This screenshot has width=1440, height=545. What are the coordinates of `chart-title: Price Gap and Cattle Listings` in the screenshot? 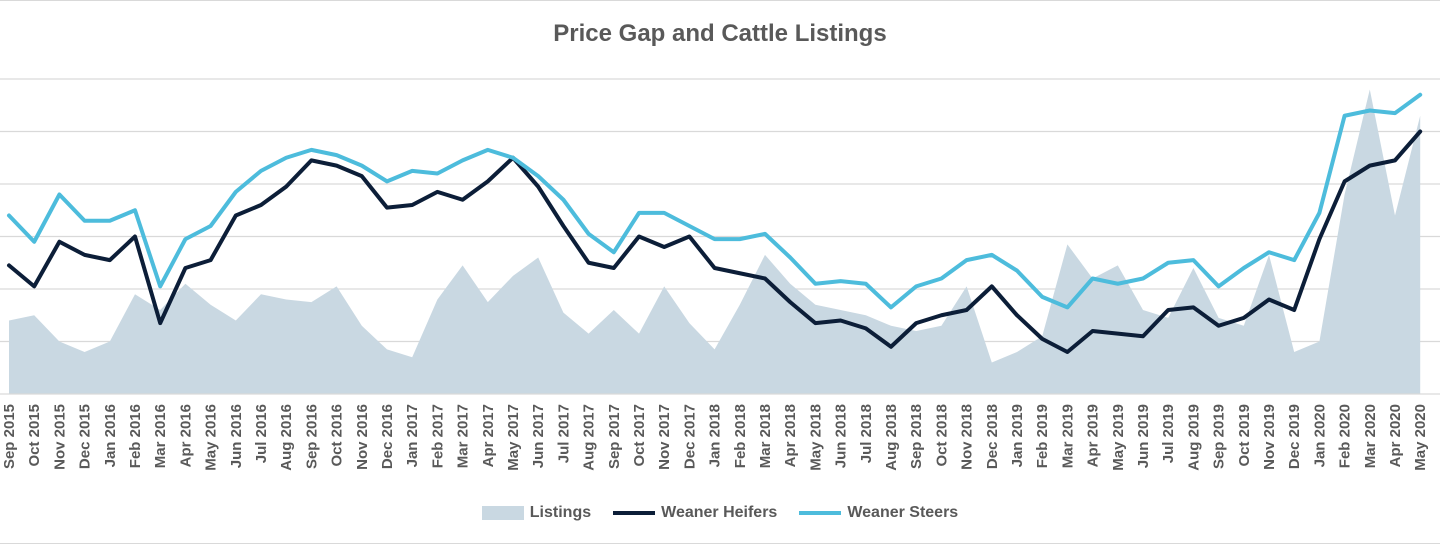 It's located at (720, 33).